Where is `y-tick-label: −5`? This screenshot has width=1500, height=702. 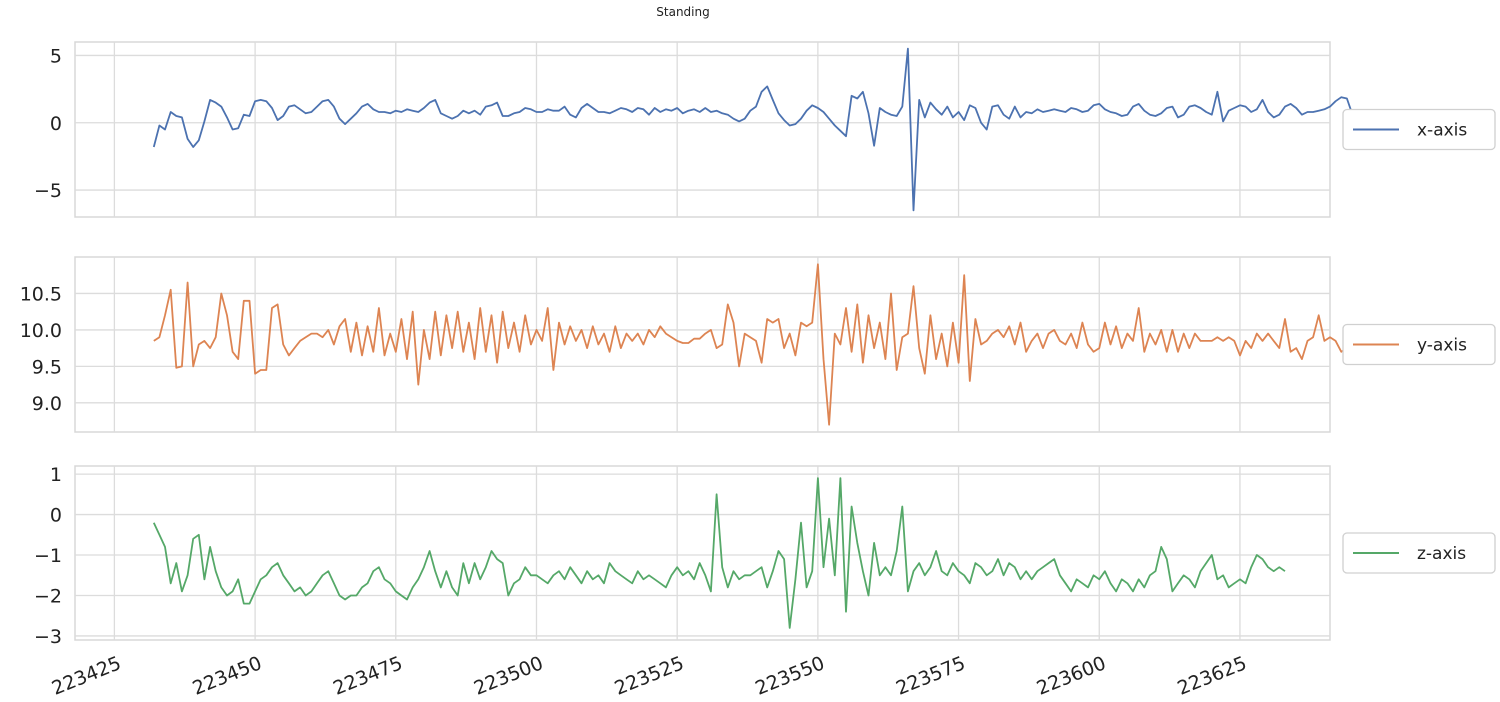 y-tick-label: −5 is located at coordinates (48, 191).